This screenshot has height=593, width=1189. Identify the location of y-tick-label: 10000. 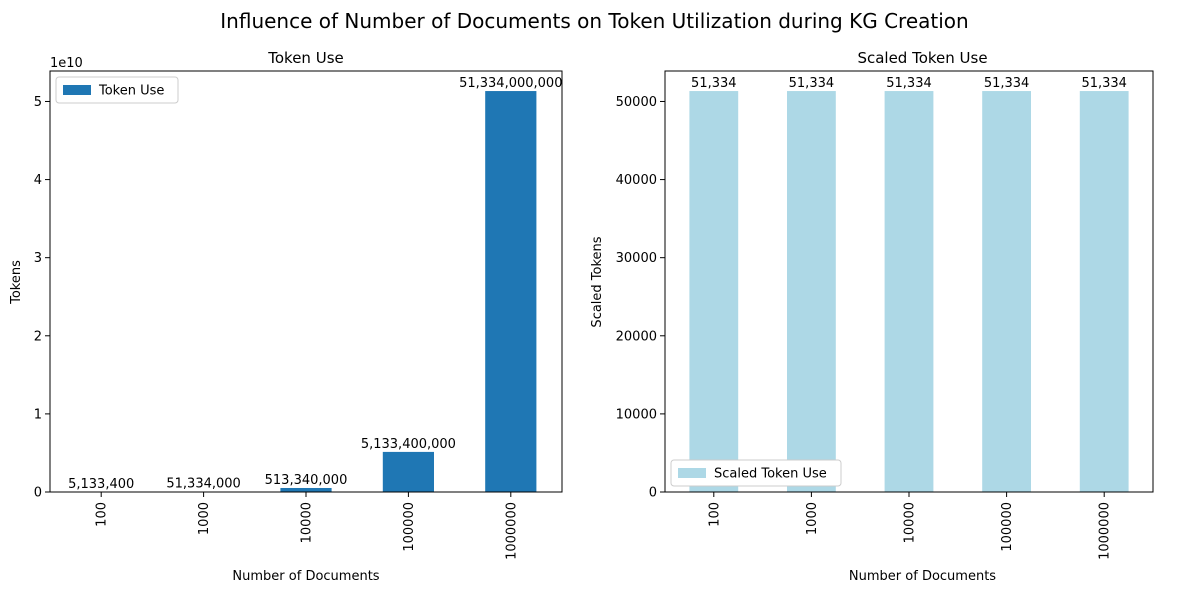
(636, 414).